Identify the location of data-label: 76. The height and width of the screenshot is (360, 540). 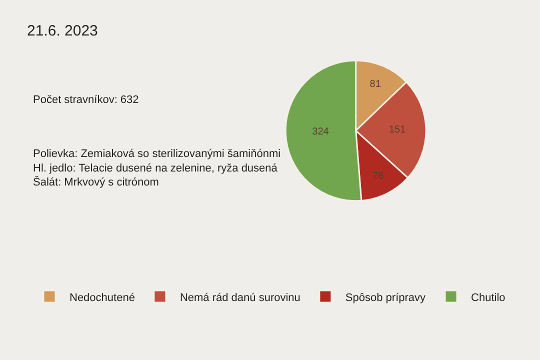
(378, 176).